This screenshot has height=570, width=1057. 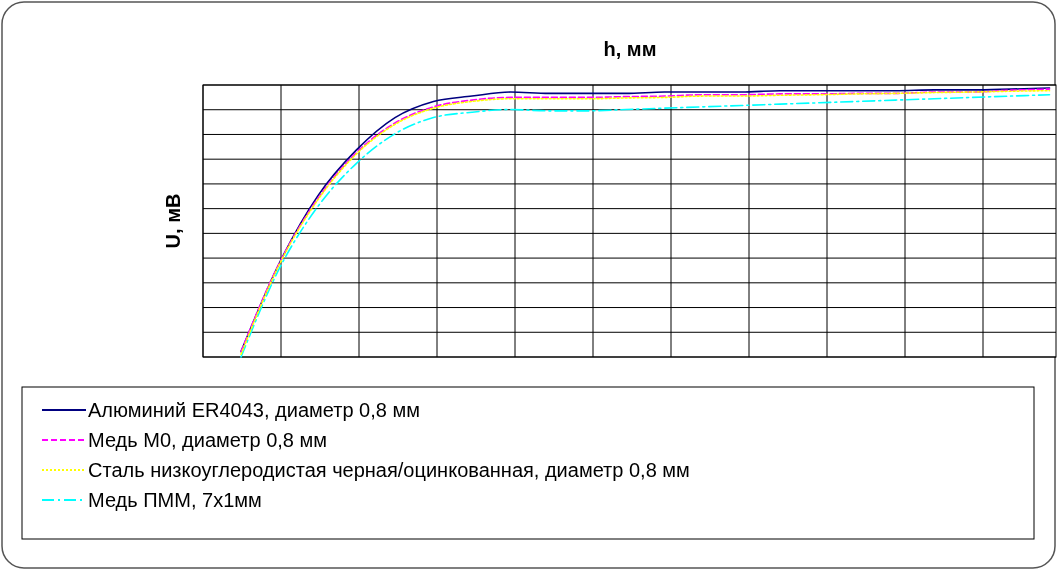 What do you see at coordinates (630, 49) in the screenshot?
I see `chart-title: h, мм` at bounding box center [630, 49].